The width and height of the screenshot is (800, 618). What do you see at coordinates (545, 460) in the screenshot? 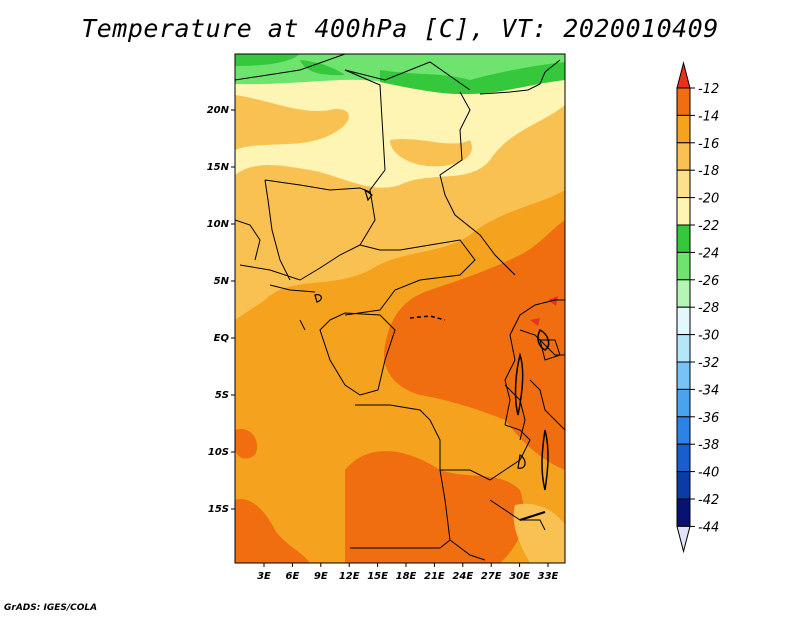
I see `lake-malawi` at bounding box center [545, 460].